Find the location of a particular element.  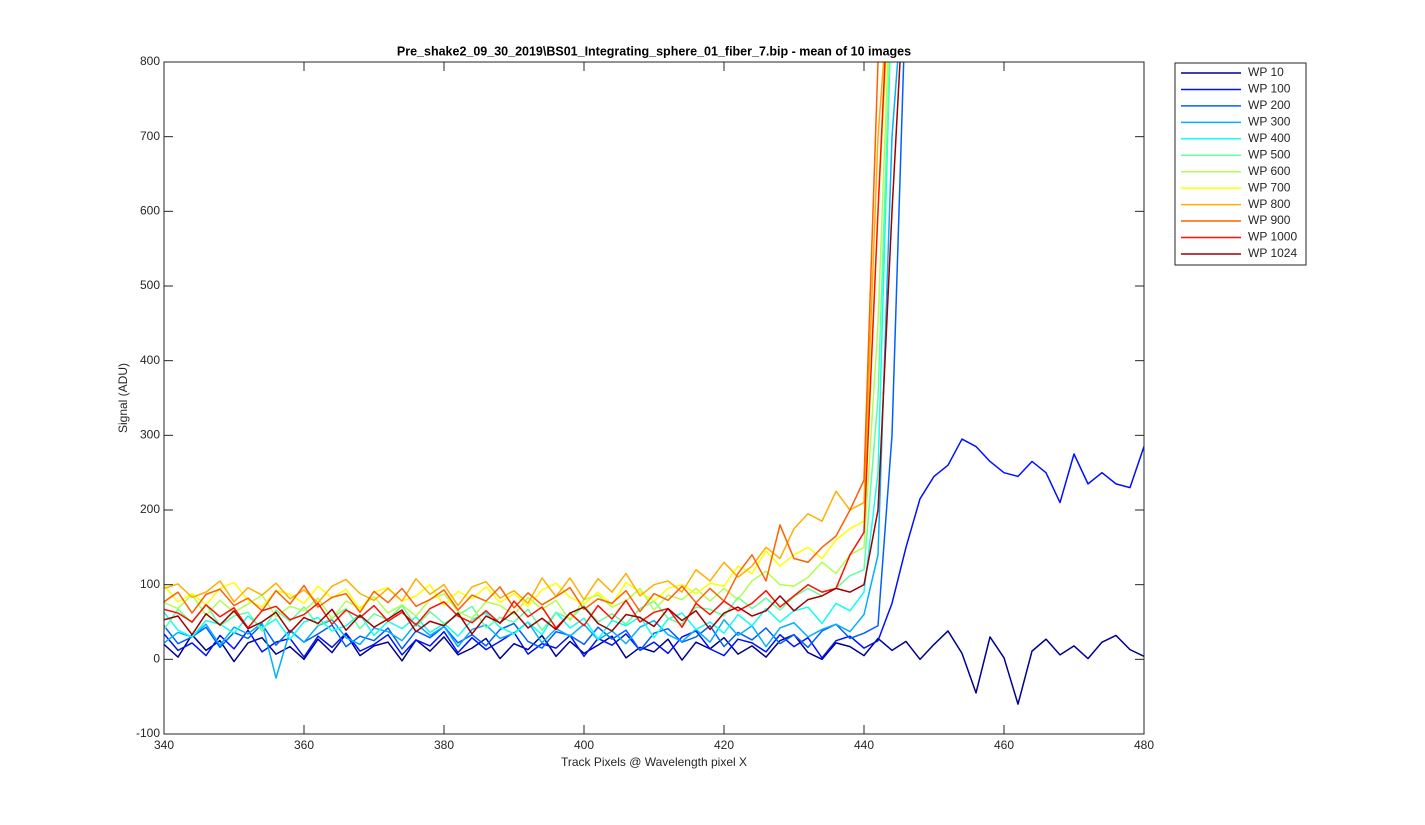

legend-label: WP 300 is located at coordinates (1269, 122).